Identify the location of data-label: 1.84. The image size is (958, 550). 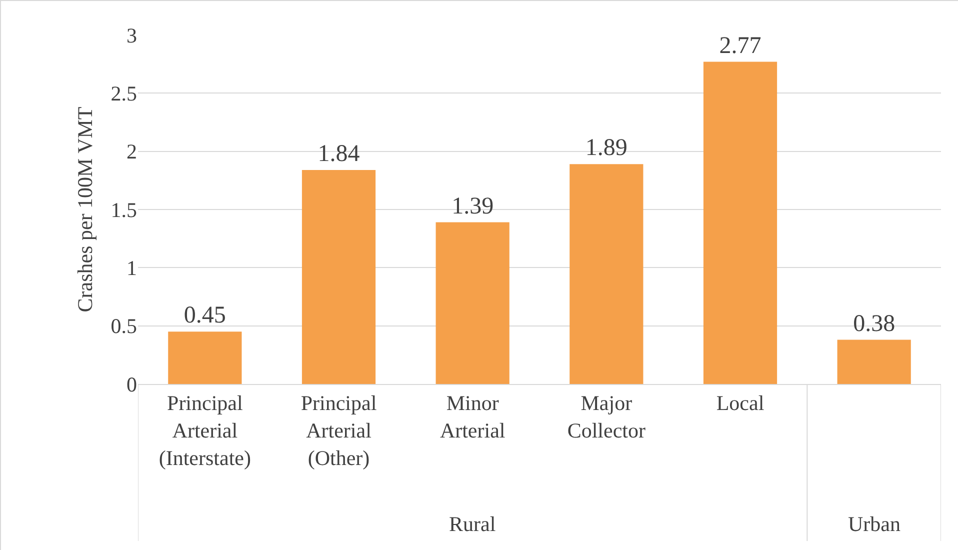
(339, 153).